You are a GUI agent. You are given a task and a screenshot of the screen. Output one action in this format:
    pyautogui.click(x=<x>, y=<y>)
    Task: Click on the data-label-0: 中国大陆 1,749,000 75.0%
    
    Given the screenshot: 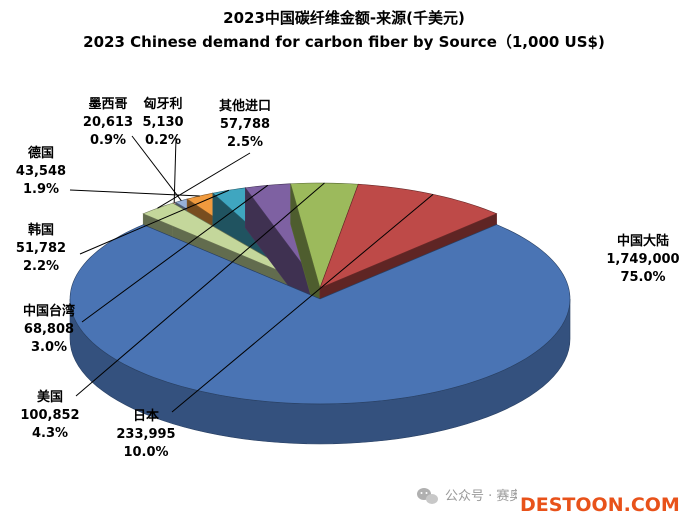 What is the action you would take?
    pyautogui.click(x=642, y=259)
    